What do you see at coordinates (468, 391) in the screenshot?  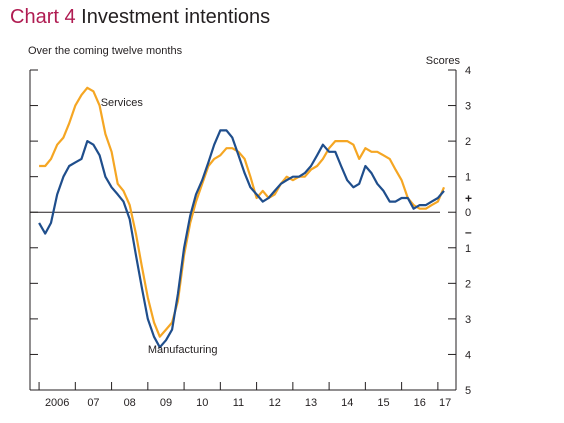 I see `y-tick-label: 5` at bounding box center [468, 391].